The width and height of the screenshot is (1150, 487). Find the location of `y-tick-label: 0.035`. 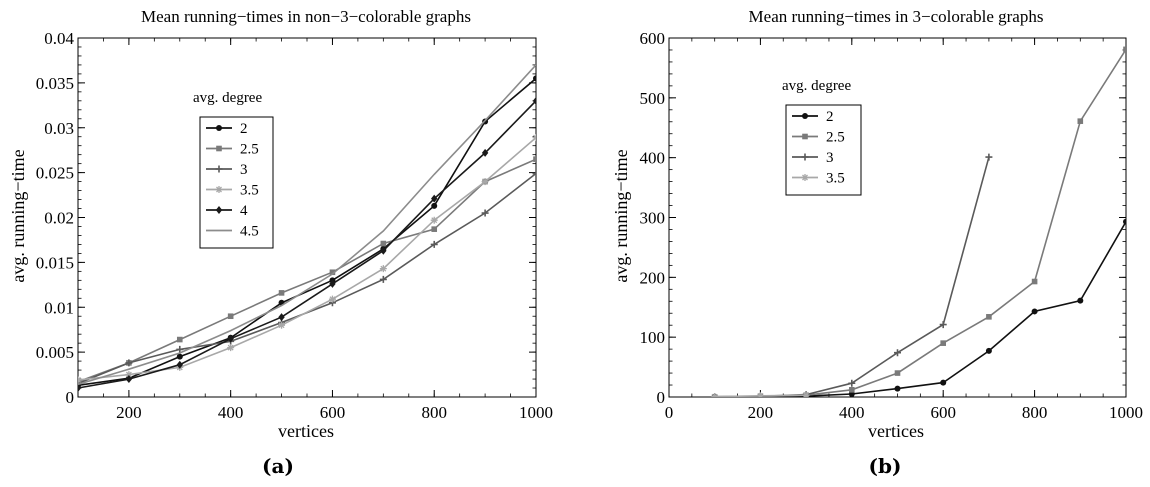

y-tick-label: 0.035 is located at coordinates (55, 83).